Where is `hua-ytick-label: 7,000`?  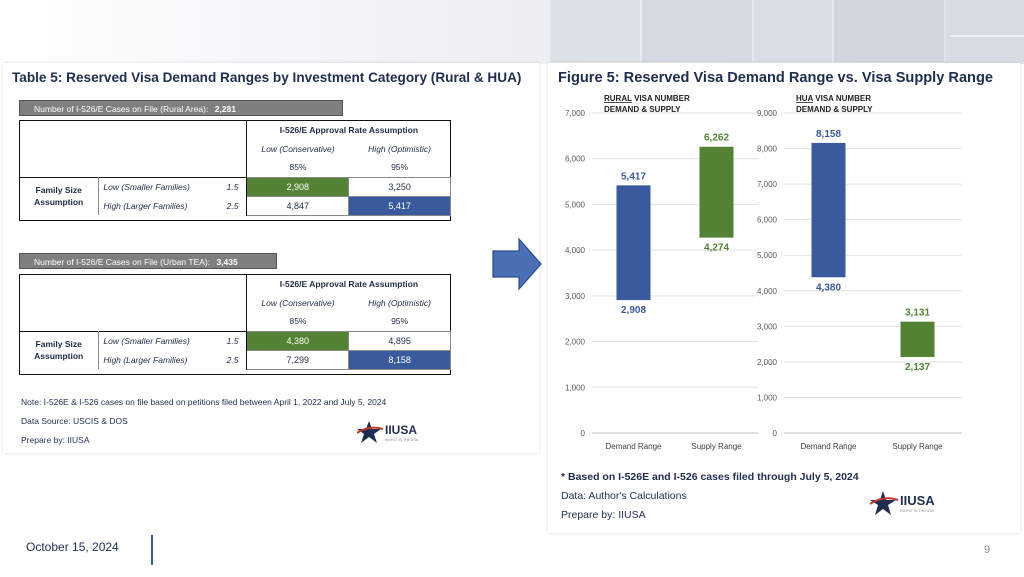 hua-ytick-label: 7,000 is located at coordinates (767, 184).